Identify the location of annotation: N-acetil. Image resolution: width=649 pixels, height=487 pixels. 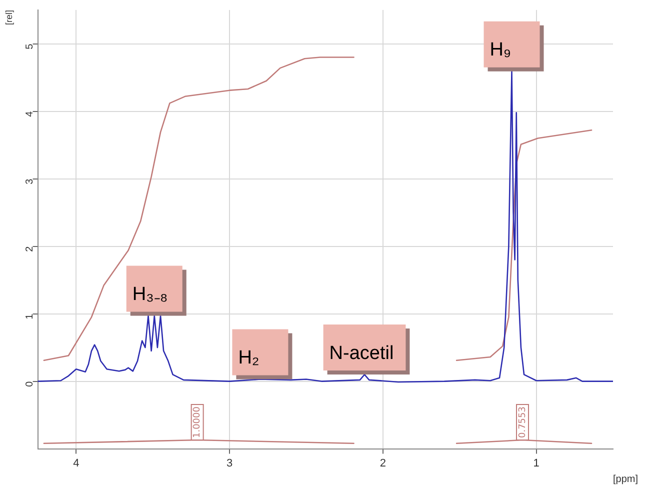
(361, 353).